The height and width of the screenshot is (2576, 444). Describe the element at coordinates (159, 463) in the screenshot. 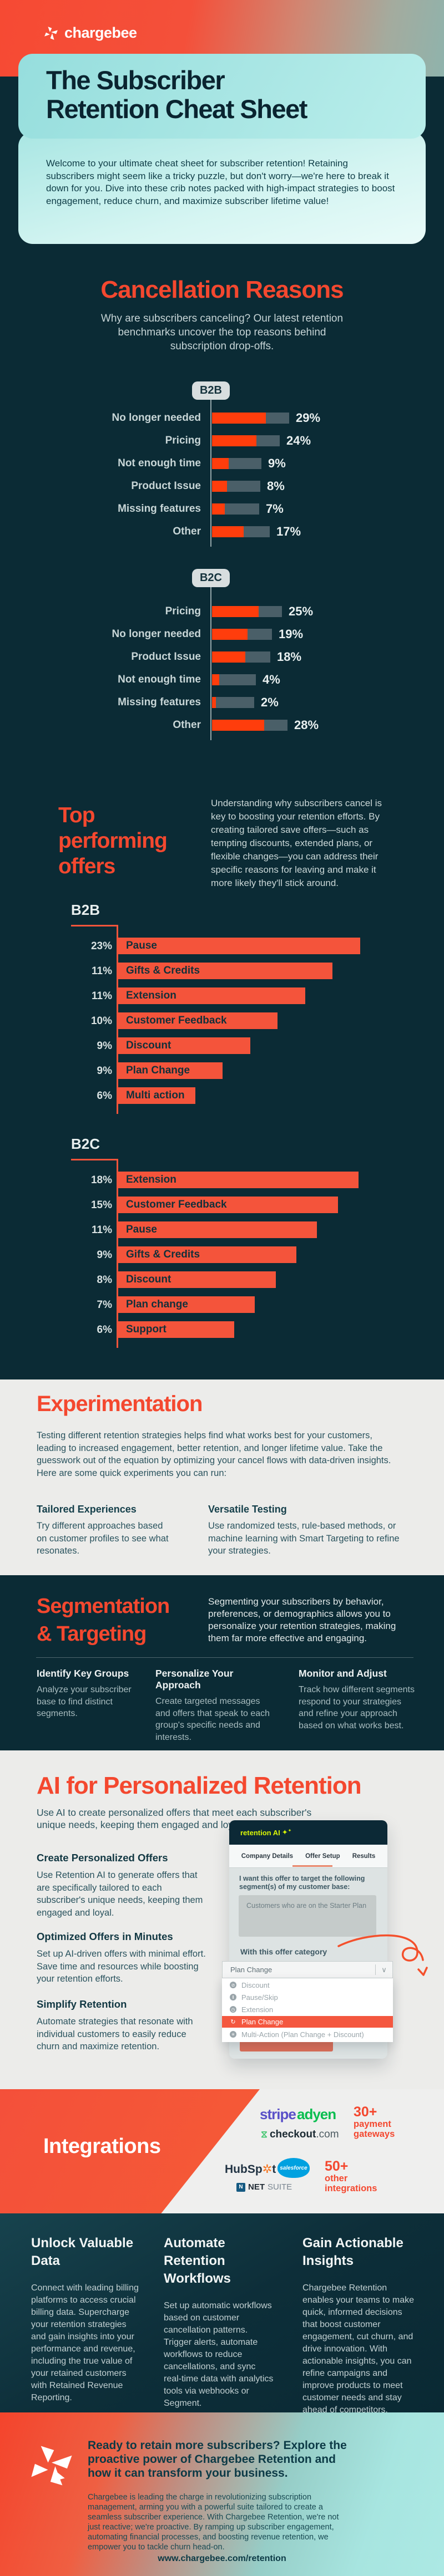

I see `bar-label: Not enough time` at that location.